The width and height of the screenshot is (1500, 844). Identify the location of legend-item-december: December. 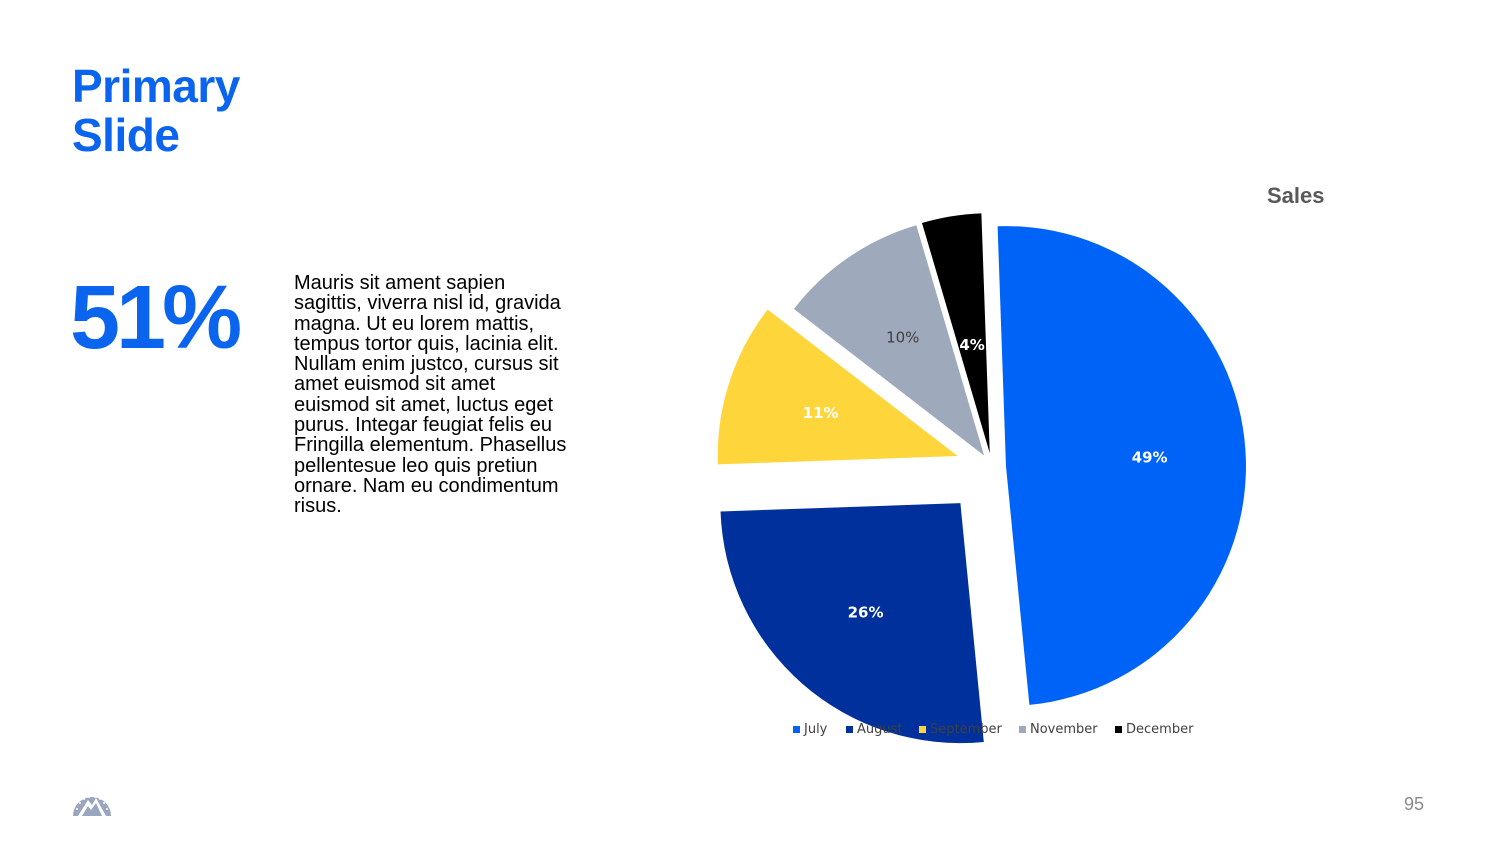
(1154, 729).